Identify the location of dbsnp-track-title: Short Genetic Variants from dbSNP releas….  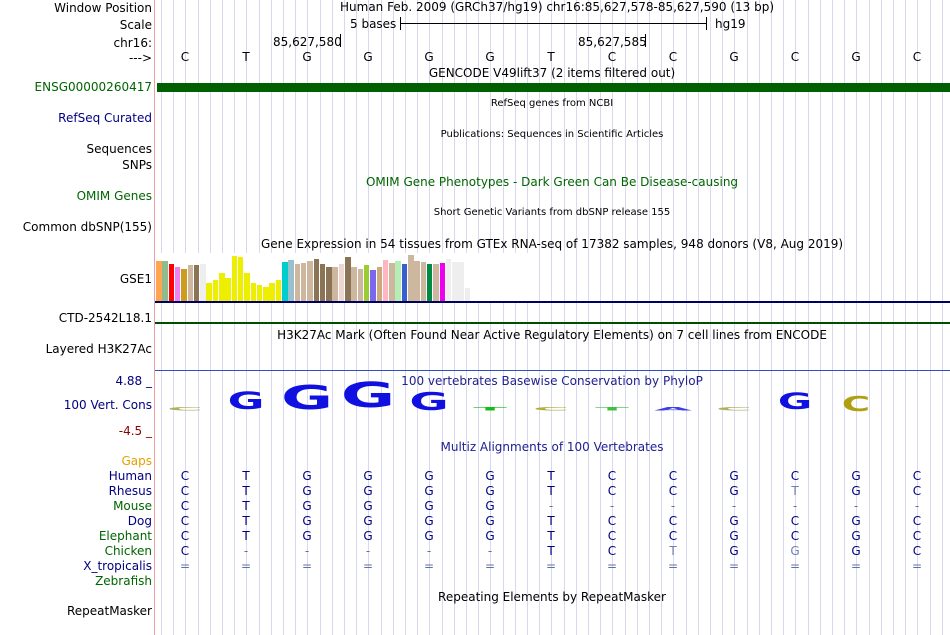
(552, 212).